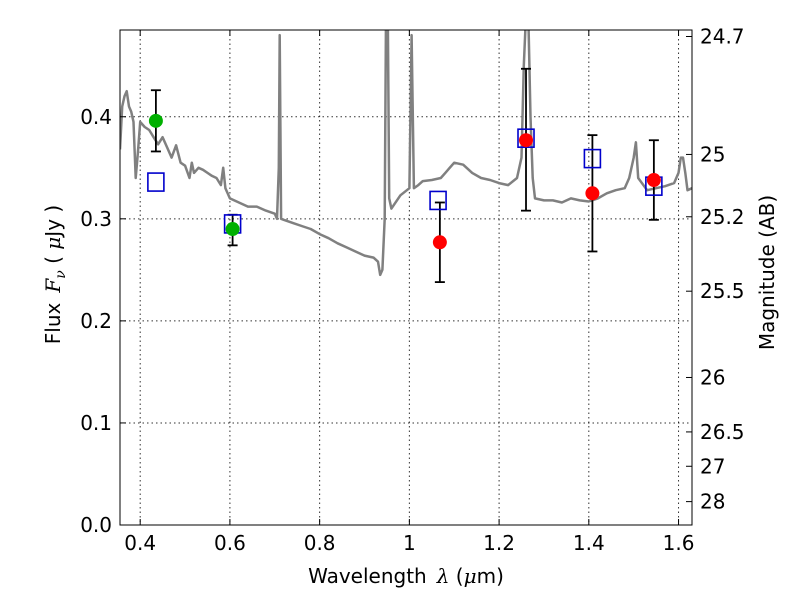 This screenshot has width=800, height=600. What do you see at coordinates (722, 37) in the screenshot?
I see `y2-tick-label: 24.7` at bounding box center [722, 37].